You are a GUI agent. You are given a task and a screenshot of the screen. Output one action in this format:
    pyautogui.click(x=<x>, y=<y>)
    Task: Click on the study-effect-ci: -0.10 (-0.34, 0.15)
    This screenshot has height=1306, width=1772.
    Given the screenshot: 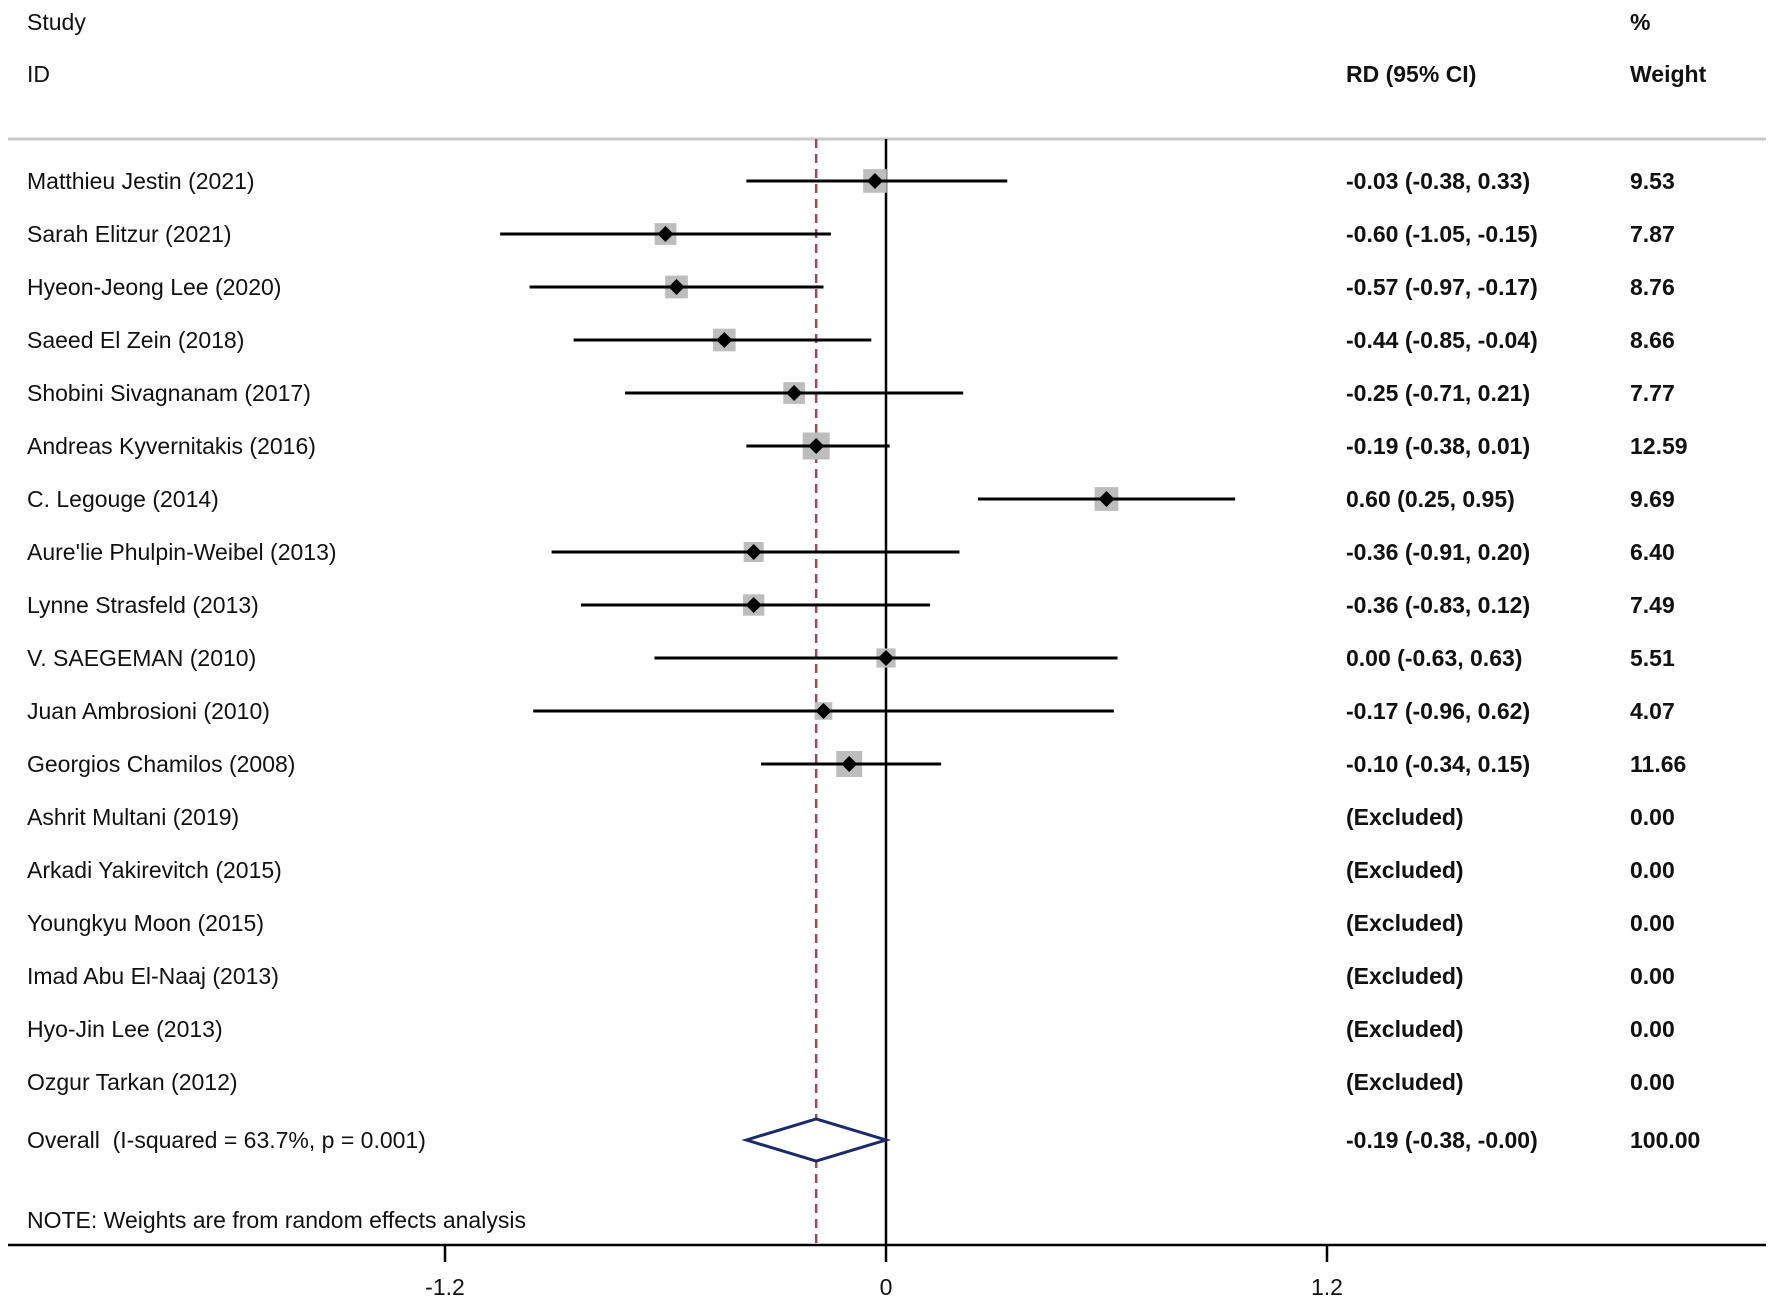 What is the action you would take?
    pyautogui.click(x=1438, y=764)
    